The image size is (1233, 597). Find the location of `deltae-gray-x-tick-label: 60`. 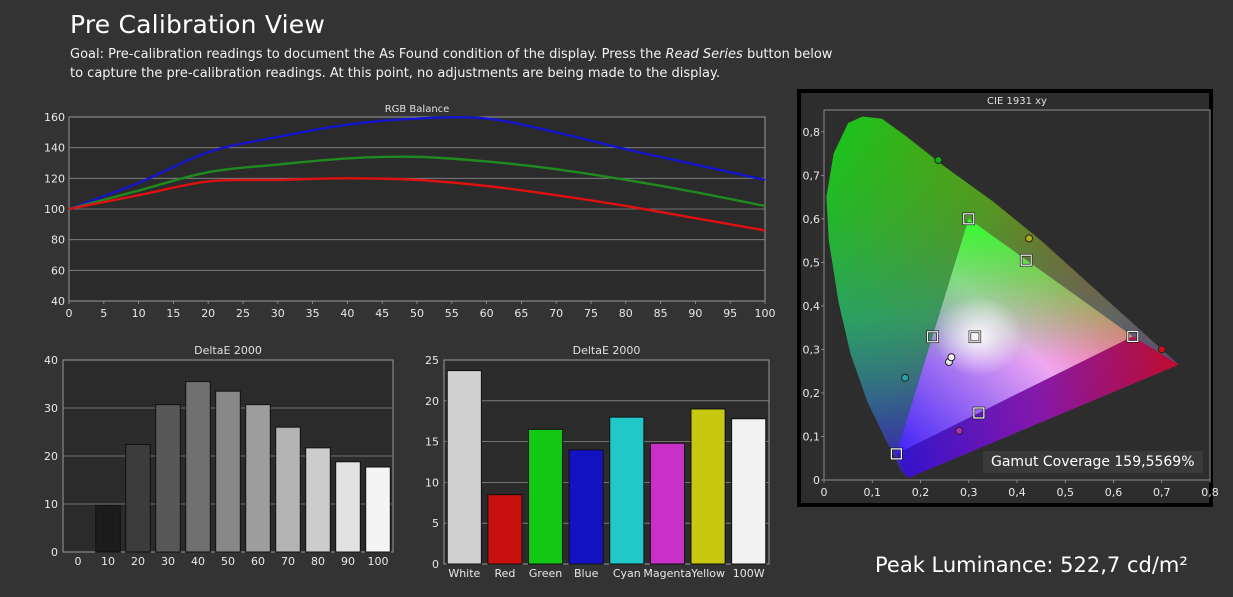

deltae-gray-x-tick-label: 60 is located at coordinates (258, 561).